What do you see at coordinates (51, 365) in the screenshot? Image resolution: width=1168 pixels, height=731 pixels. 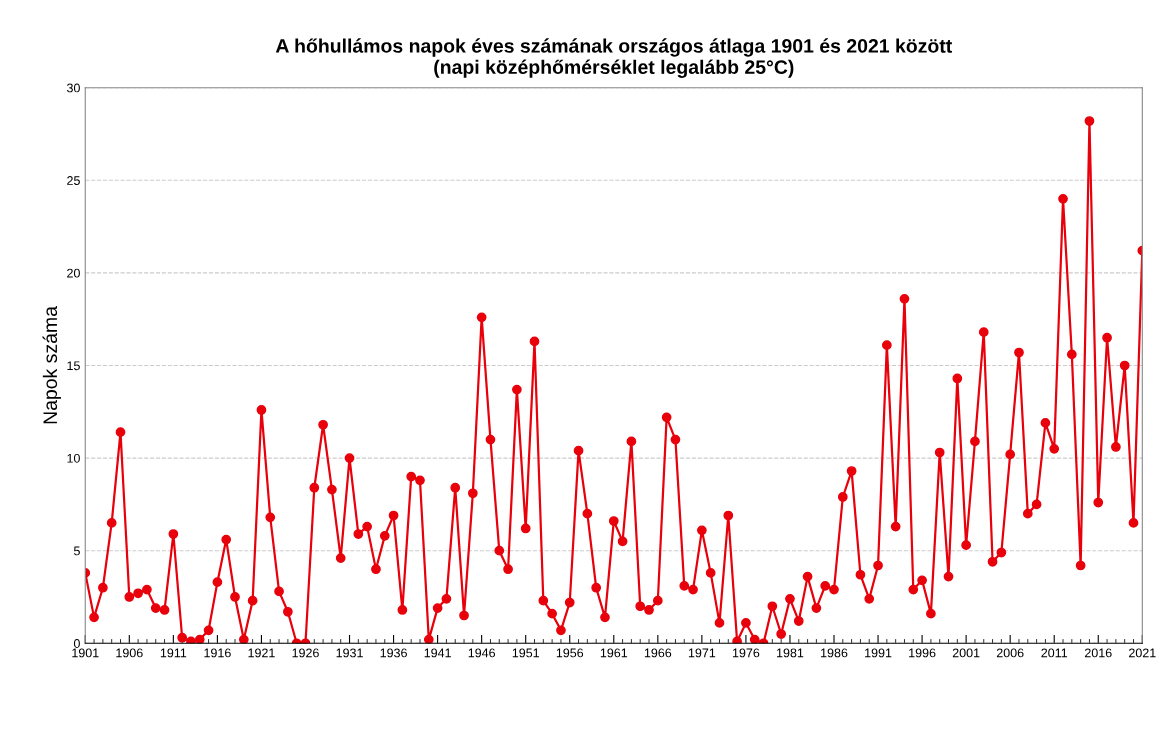 I see `y-axis-title: Napok száma` at bounding box center [51, 365].